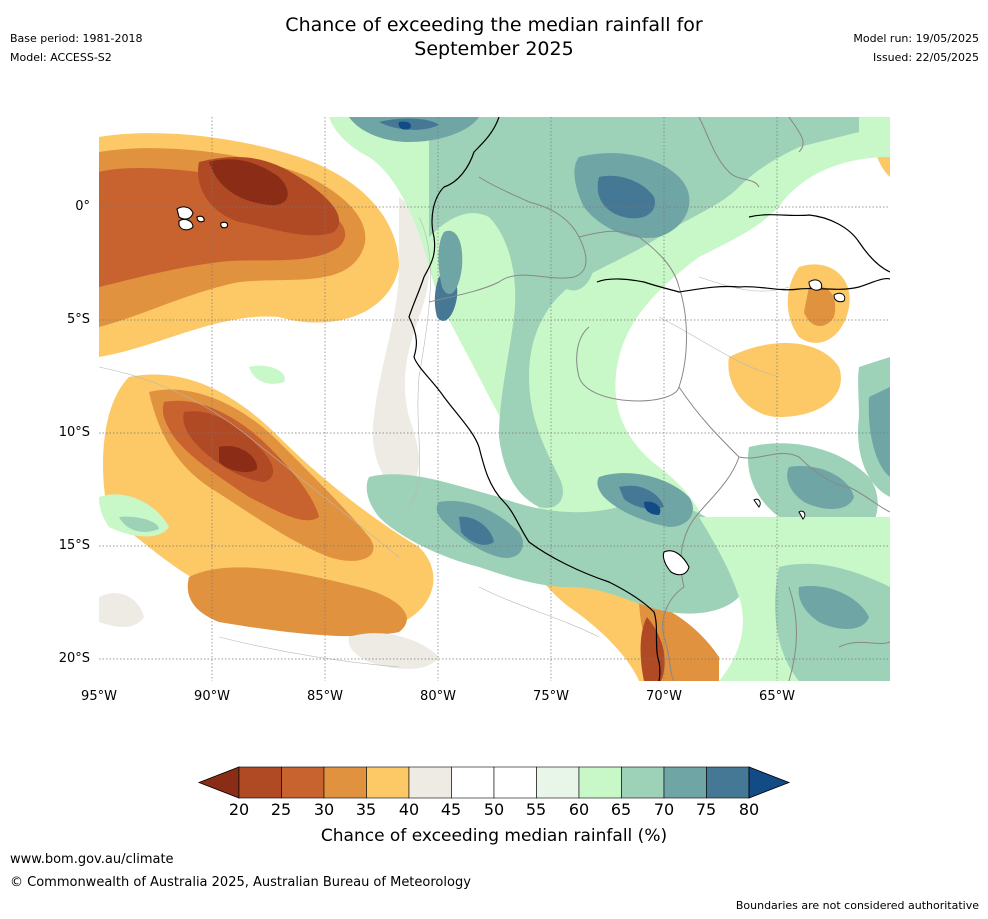 This screenshot has height=919, width=988. What do you see at coordinates (621, 809) in the screenshot?
I see `colorbar-tick: 65` at bounding box center [621, 809].